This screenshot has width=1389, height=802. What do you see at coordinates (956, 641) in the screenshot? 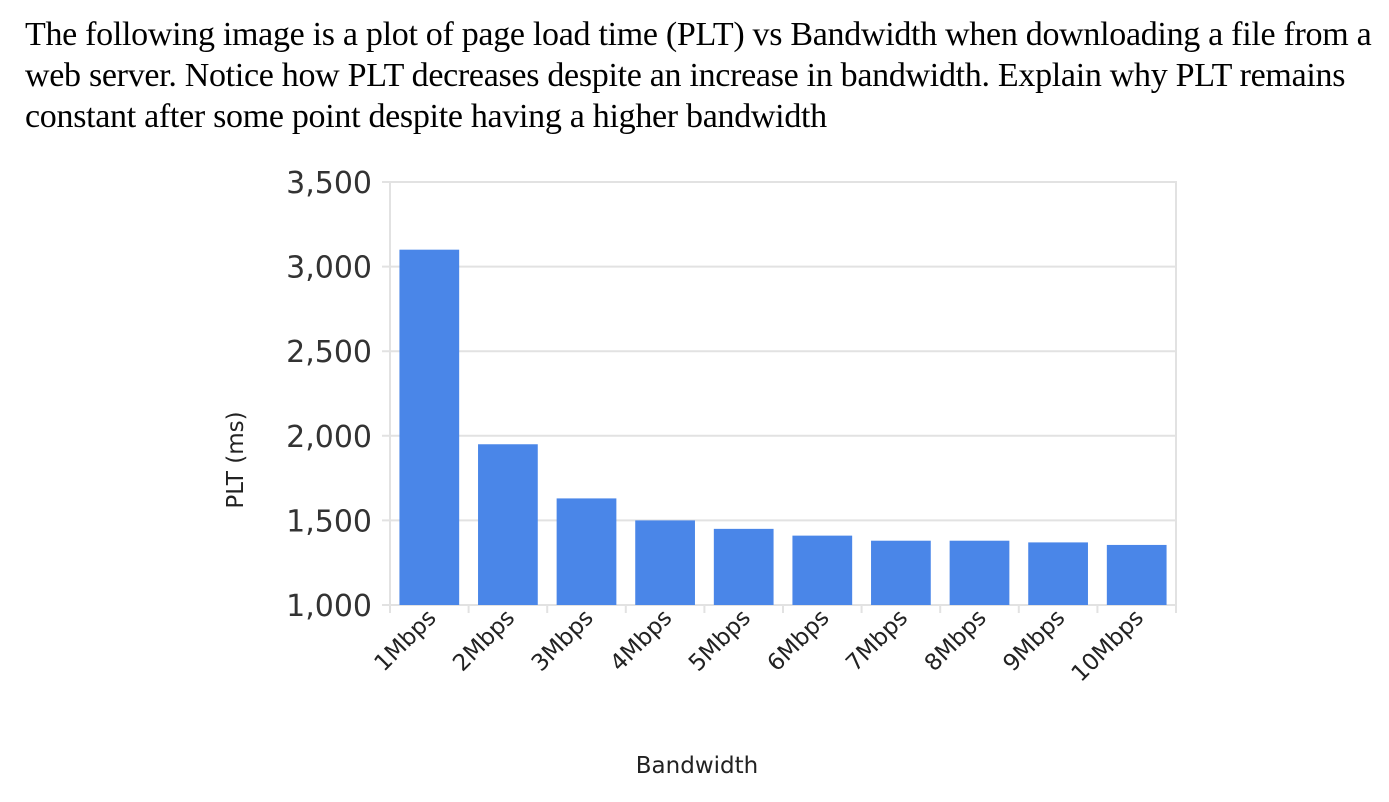
I see `x-category-label: 8Mbps` at bounding box center [956, 641].